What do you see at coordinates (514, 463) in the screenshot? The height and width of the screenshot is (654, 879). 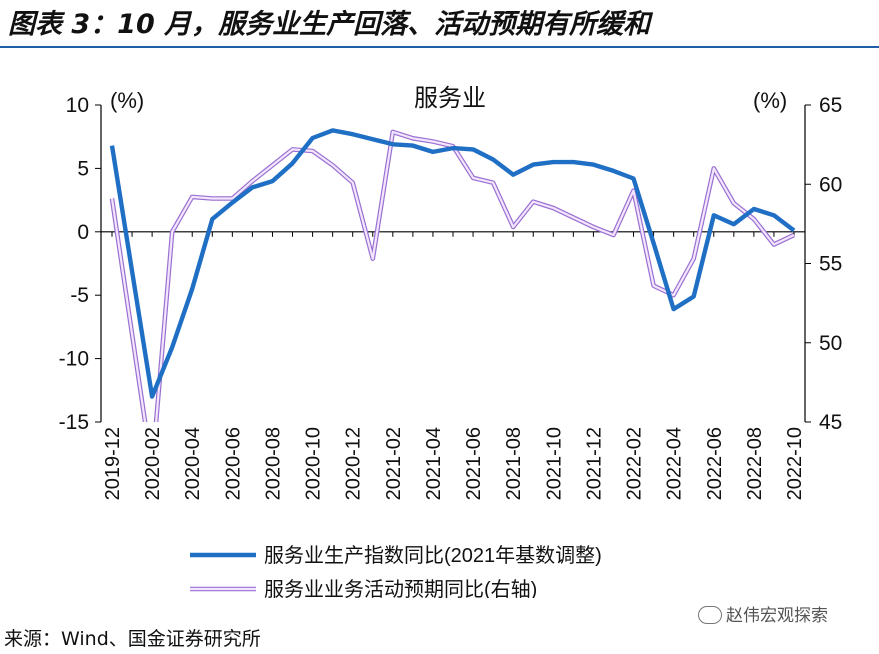 I see `x-tick-label: 2021-08` at bounding box center [514, 463].